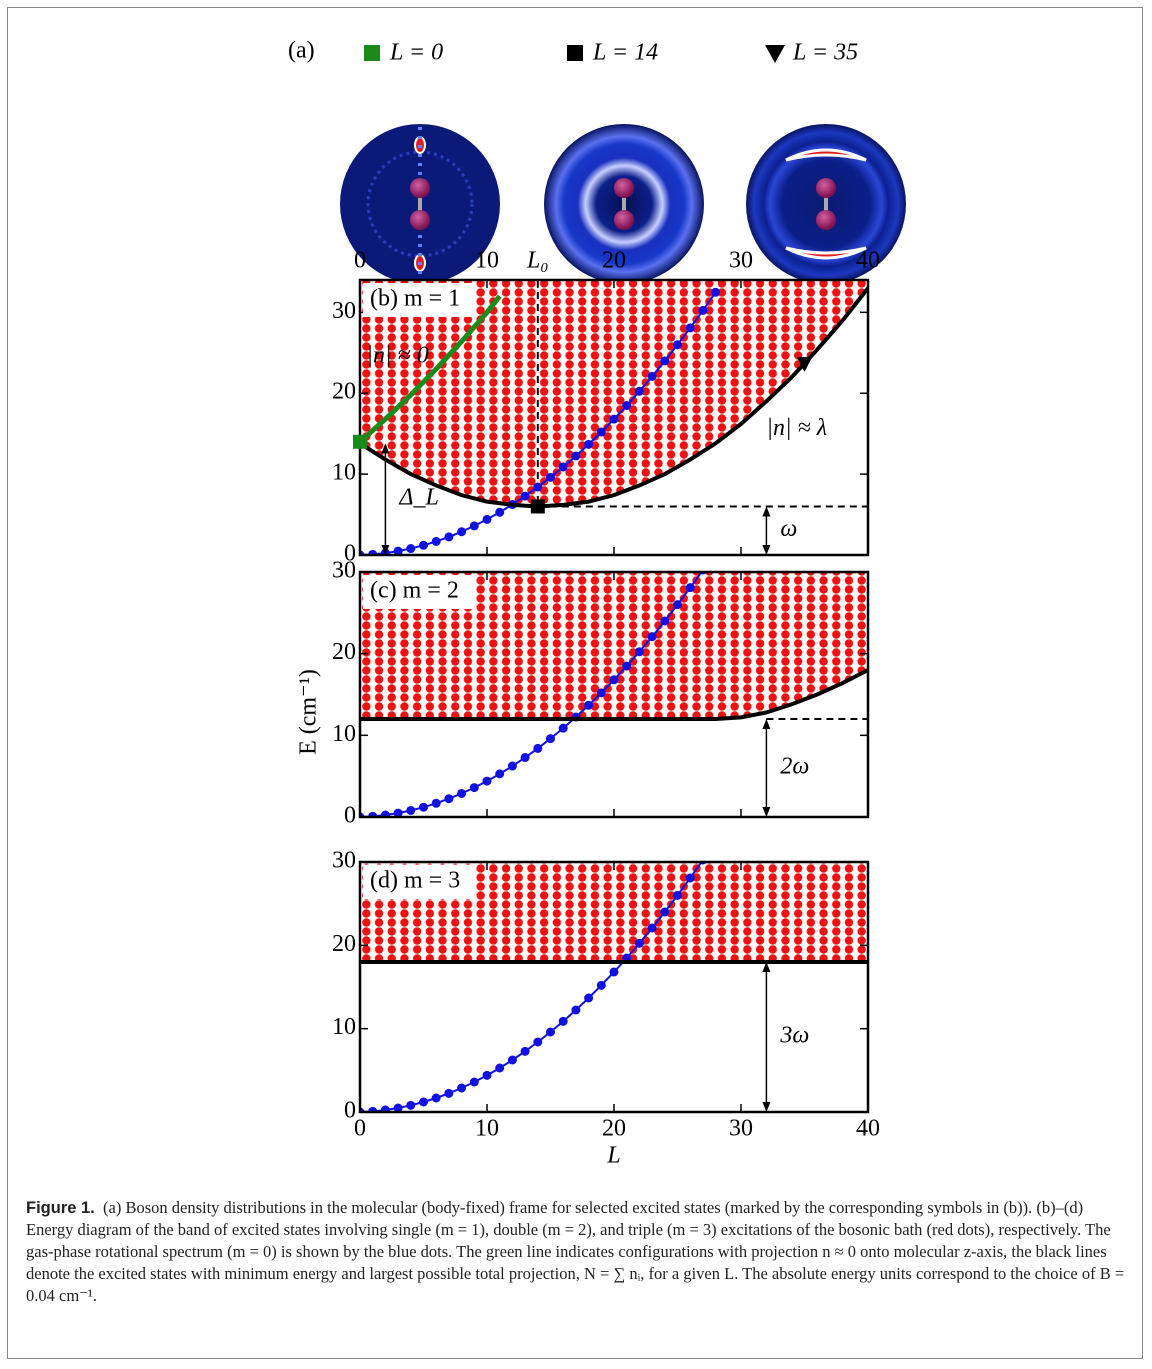 This screenshot has height=1369, width=1152. Describe the element at coordinates (868, 1129) in the screenshot. I see `x-tick-label: 40` at that location.